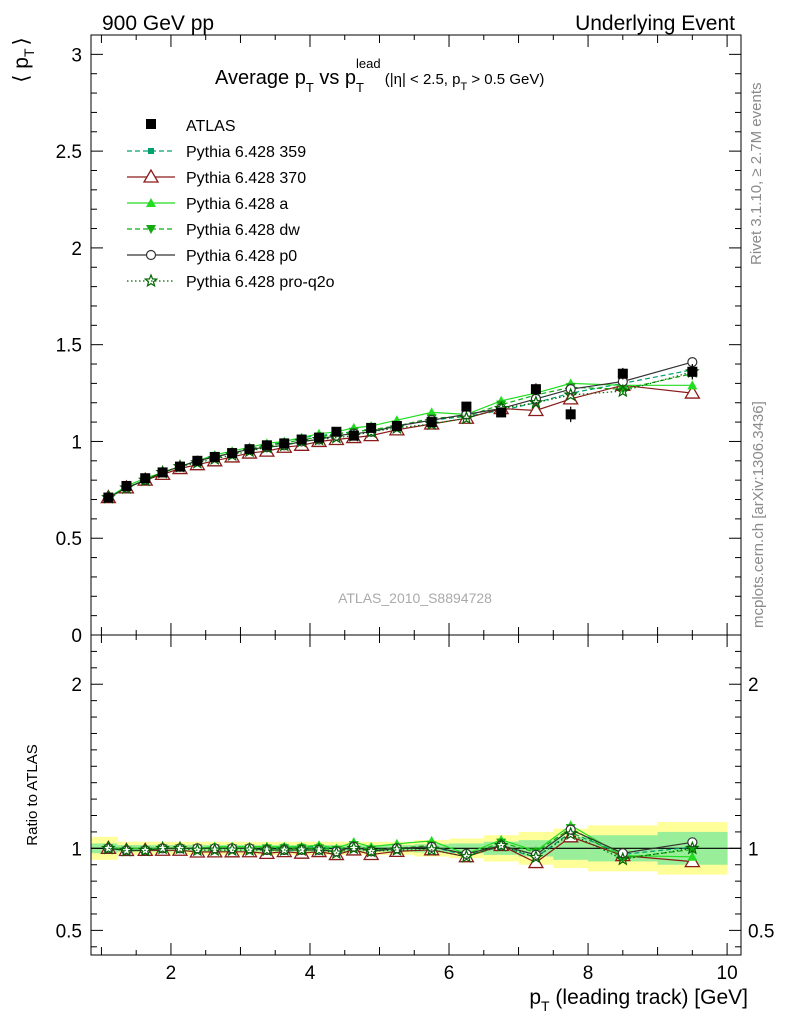 The image size is (786, 1029). Describe the element at coordinates (310, 973) in the screenshot. I see `x-tick-label: 4` at that location.